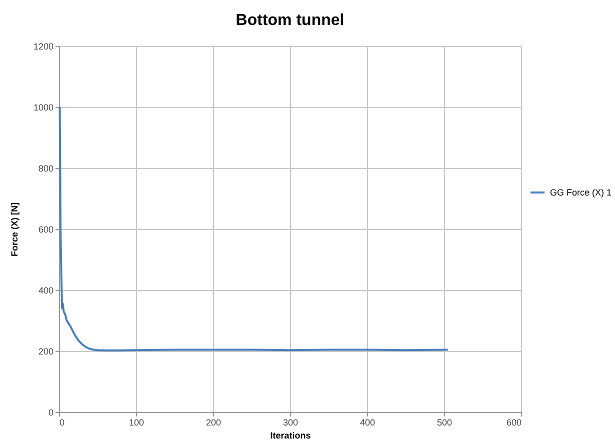  I want to click on x-tick-label: 200, so click(214, 423).